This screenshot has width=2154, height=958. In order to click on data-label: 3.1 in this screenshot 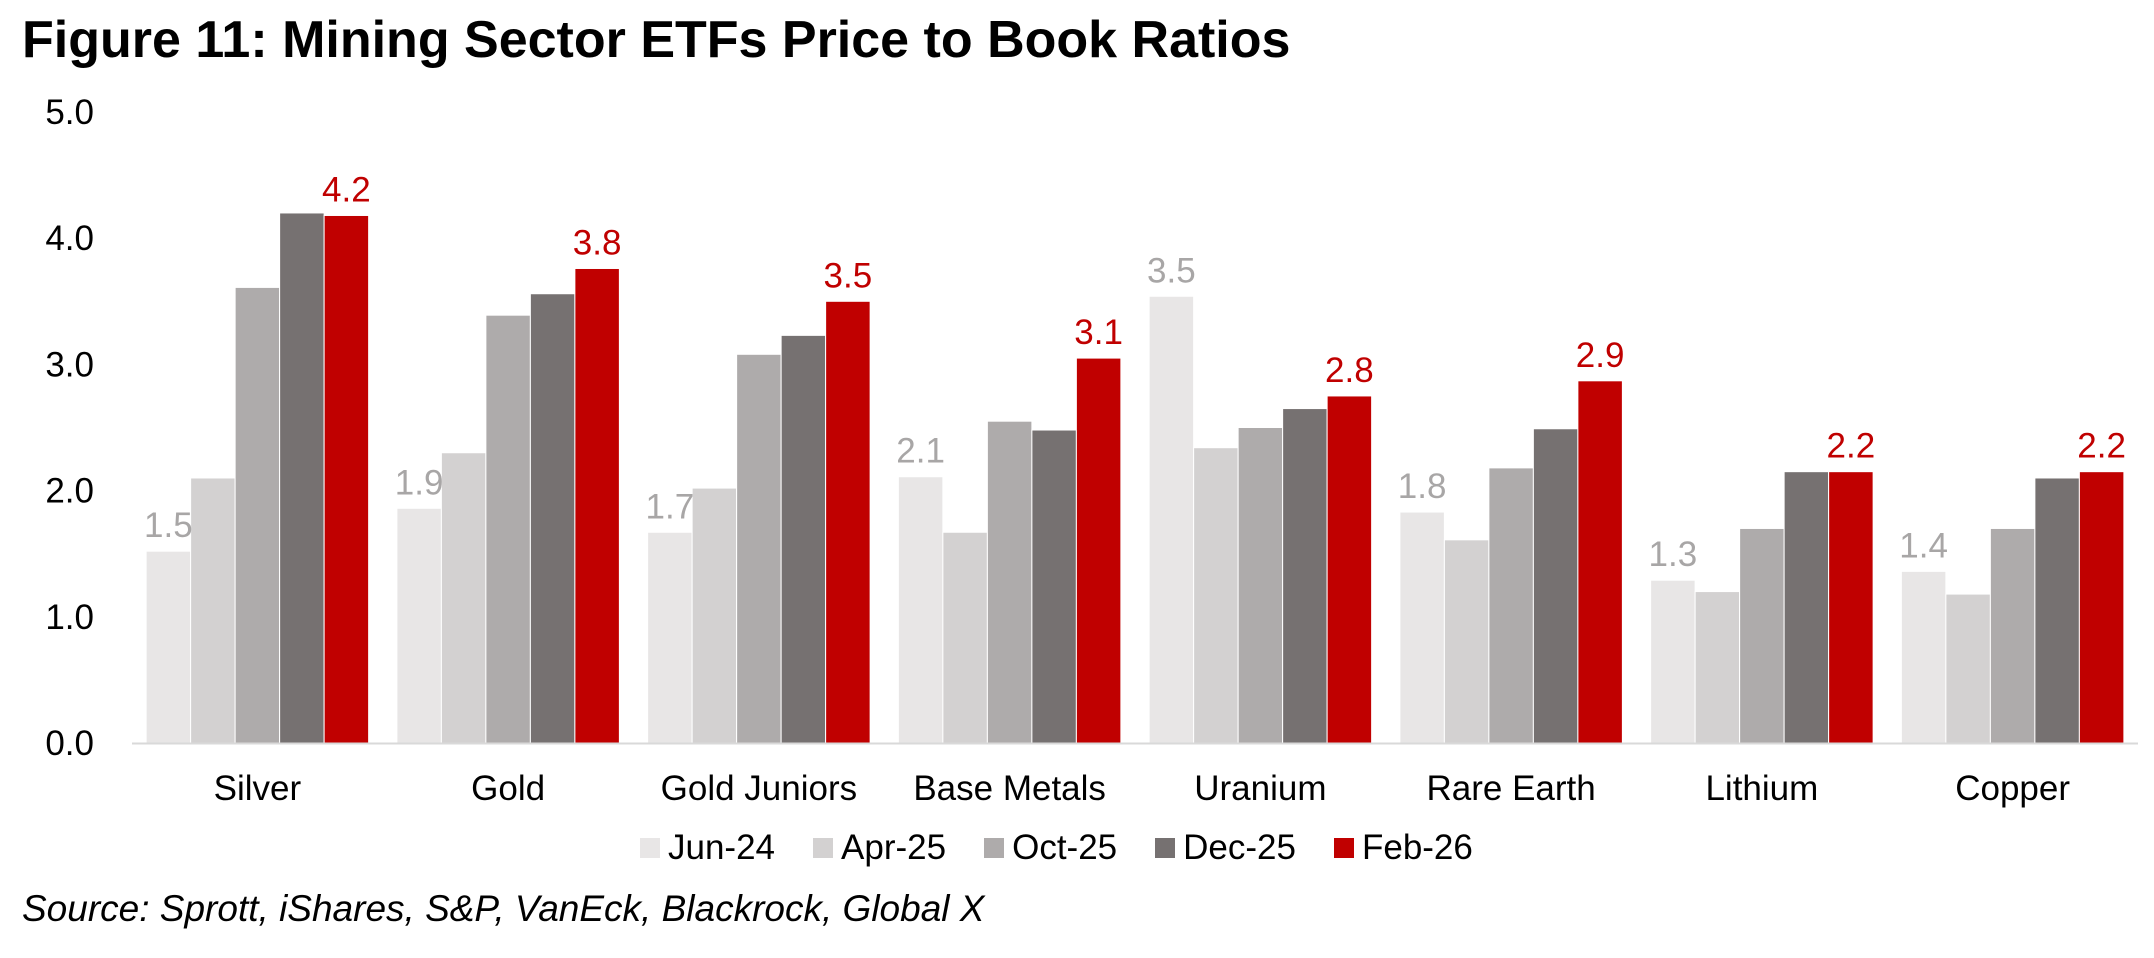, I will do `click(1098, 332)`.